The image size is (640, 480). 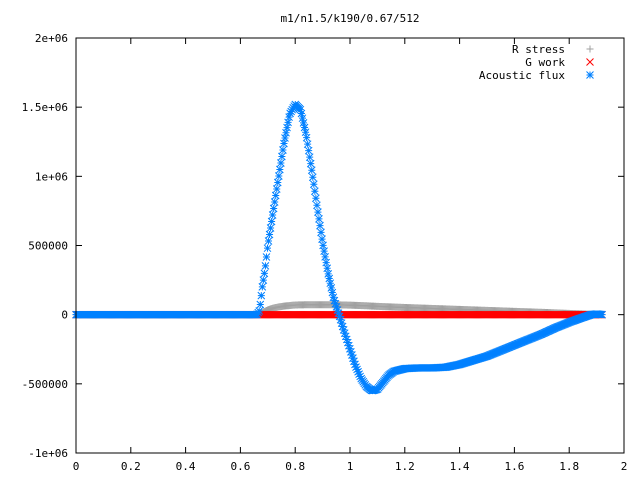 What do you see at coordinates (186, 466) in the screenshot?
I see `x-tick-label: 0.4` at bounding box center [186, 466].